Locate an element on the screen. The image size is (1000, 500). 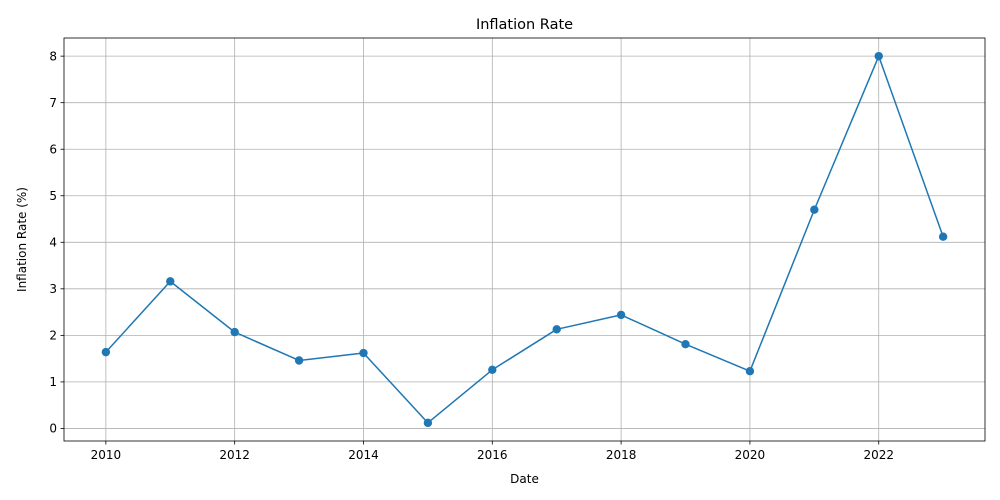
x-tick-label: 2022 is located at coordinates (878, 455).